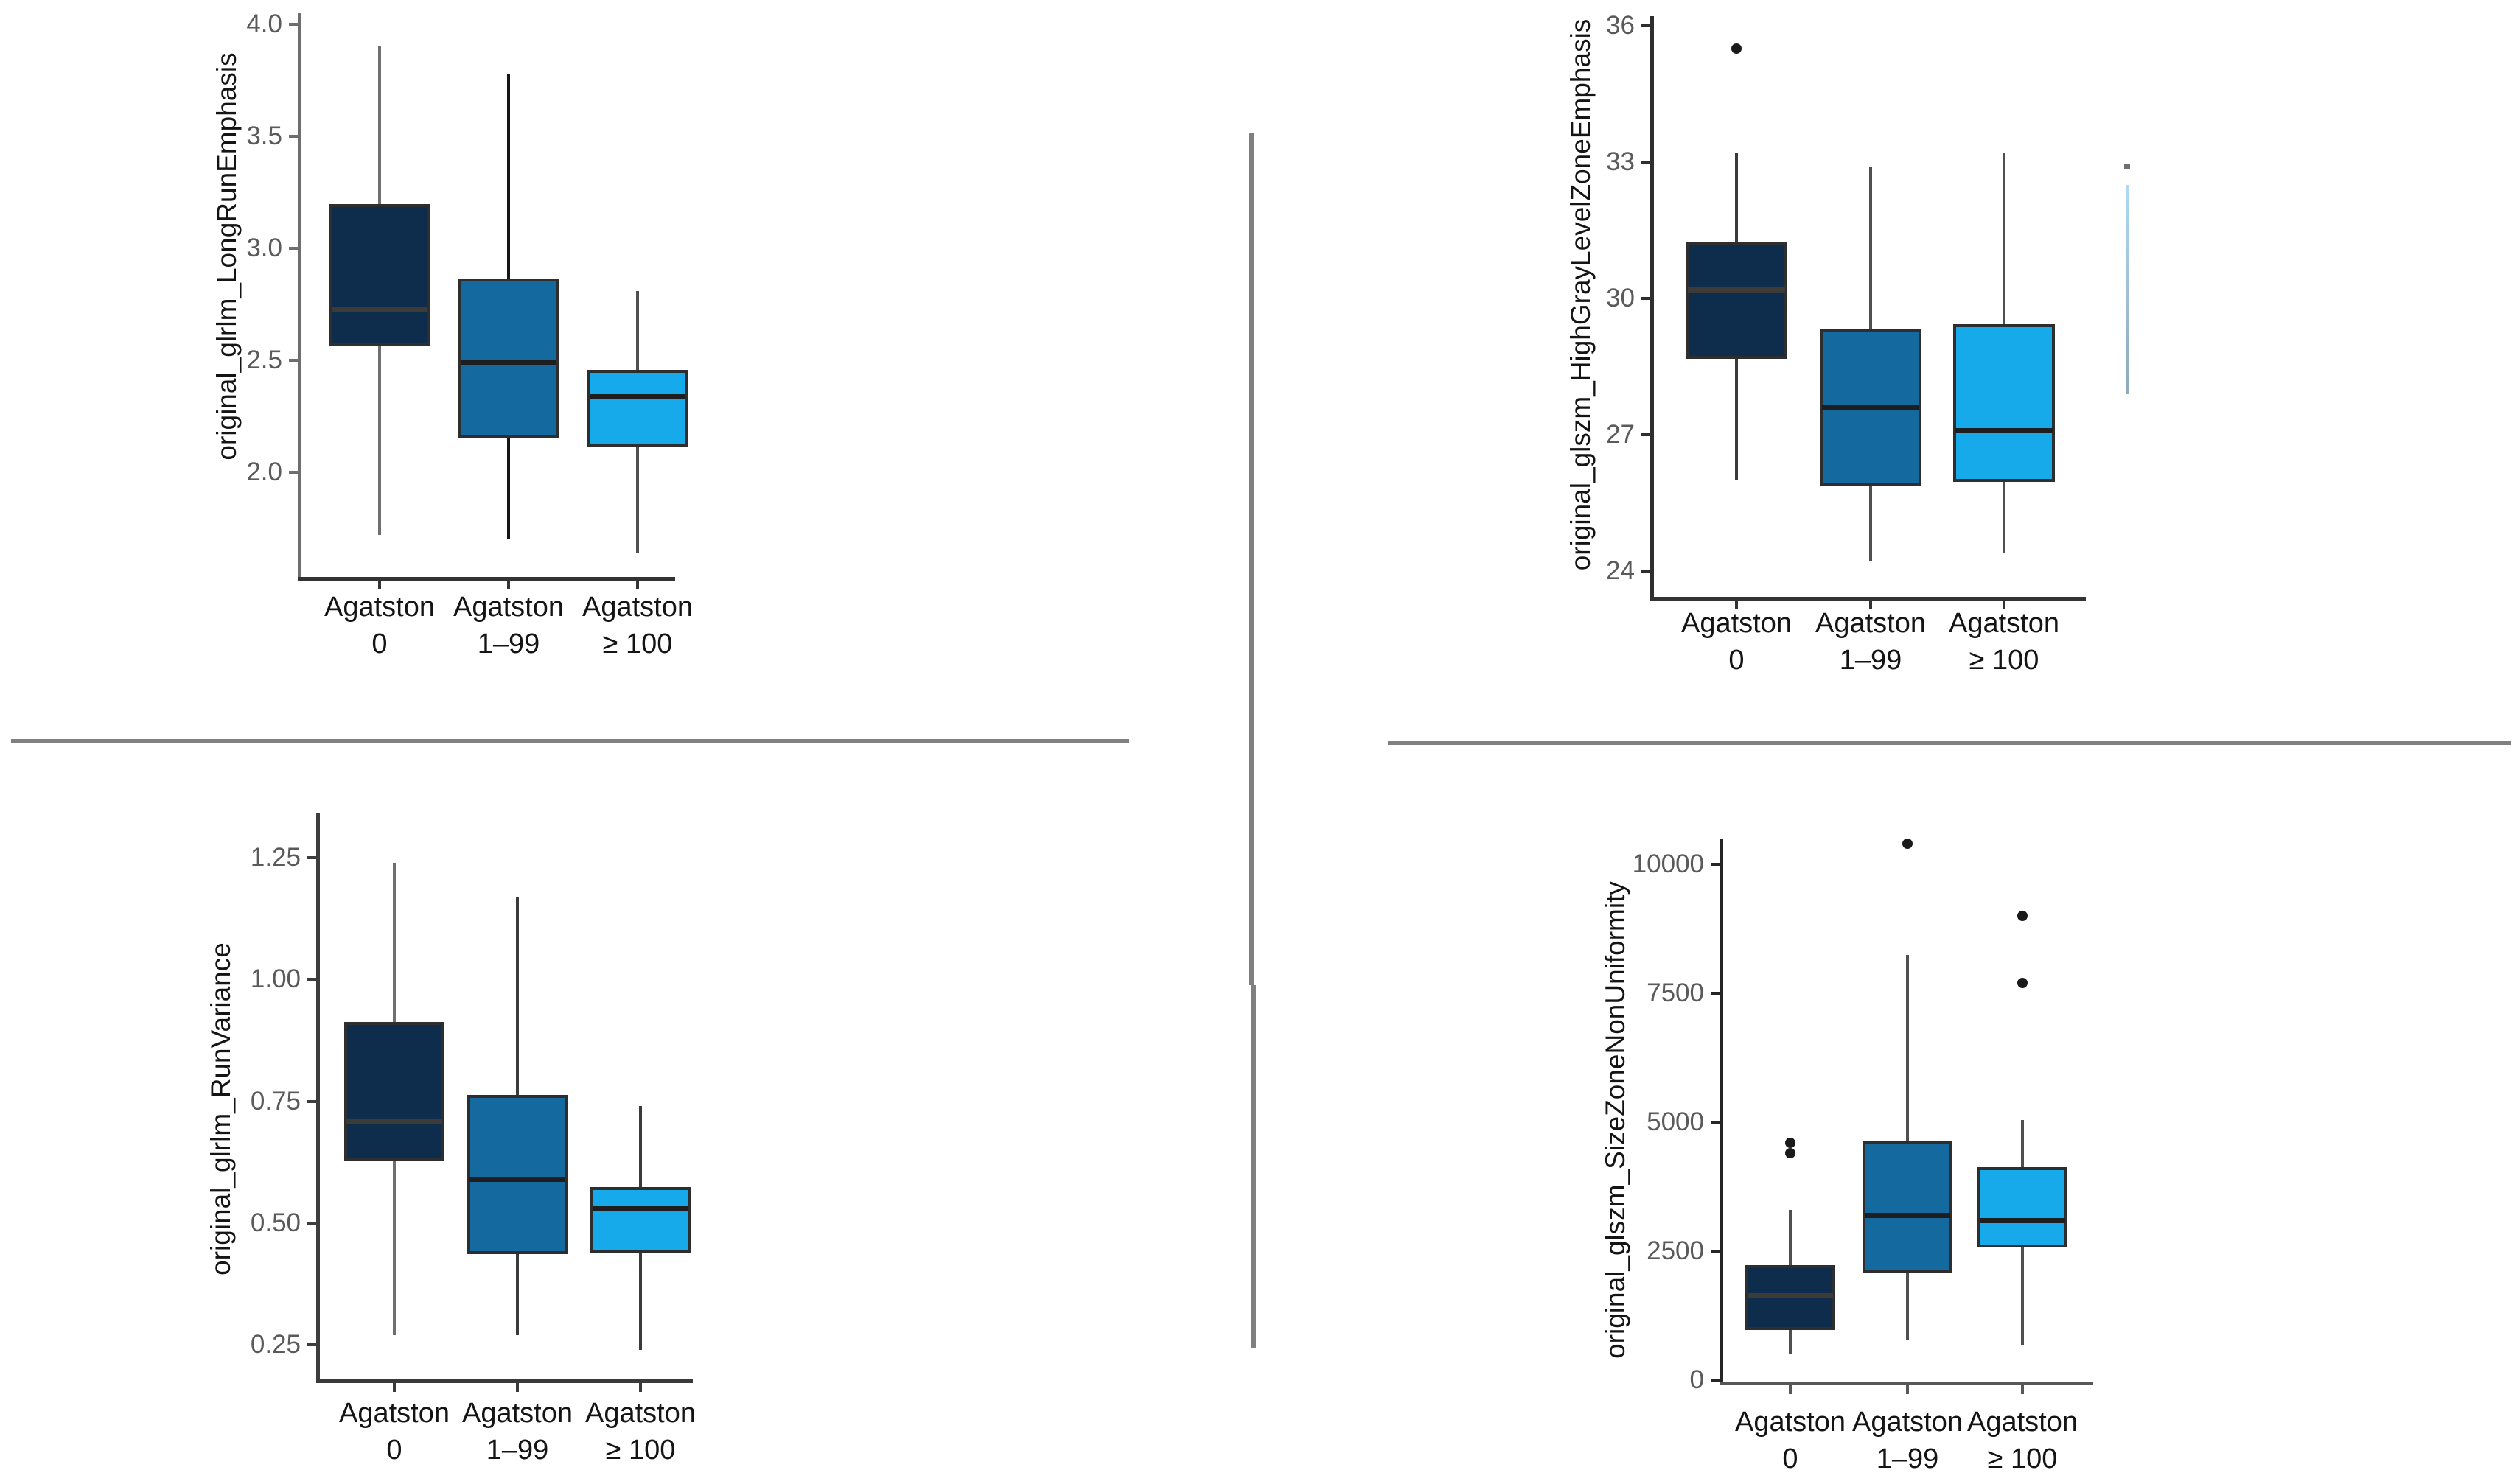 The height and width of the screenshot is (1484, 2517). What do you see at coordinates (1675, 993) in the screenshot?
I see `y-tick-label: 7500` at bounding box center [1675, 993].